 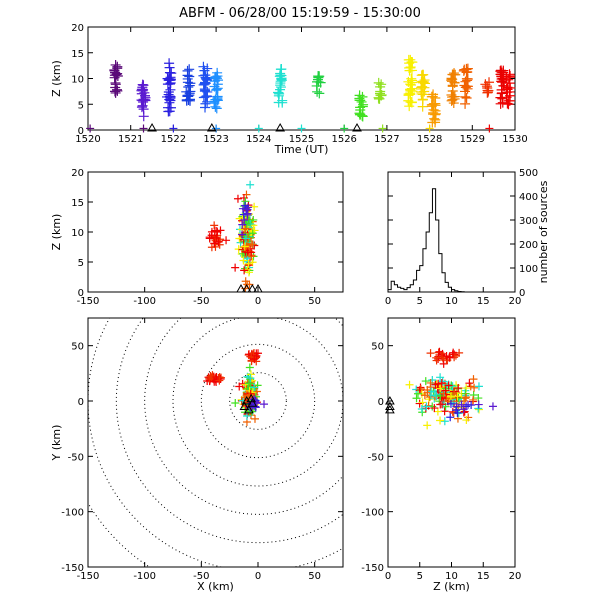 What do you see at coordinates (343, 139) in the screenshot?
I see `x-tick-label: 1526` at bounding box center [343, 139].